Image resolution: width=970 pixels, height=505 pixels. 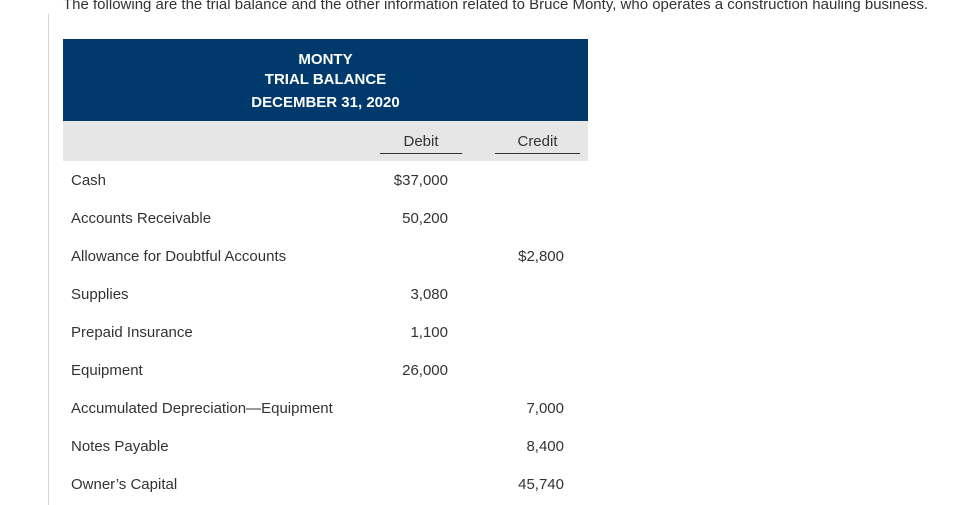 What do you see at coordinates (325, 446) in the screenshot?
I see `table-row: Notes Payable 8,400` at bounding box center [325, 446].